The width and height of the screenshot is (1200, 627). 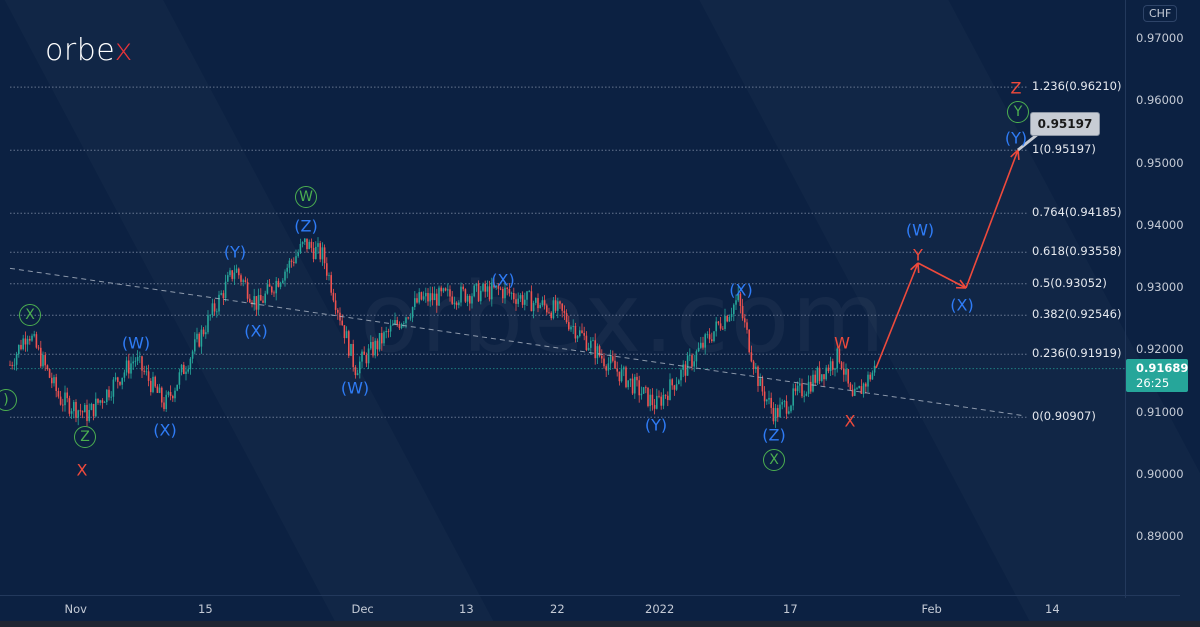 What do you see at coordinates (1160, 100) in the screenshot?
I see `price-tick: 0.96000` at bounding box center [1160, 100].